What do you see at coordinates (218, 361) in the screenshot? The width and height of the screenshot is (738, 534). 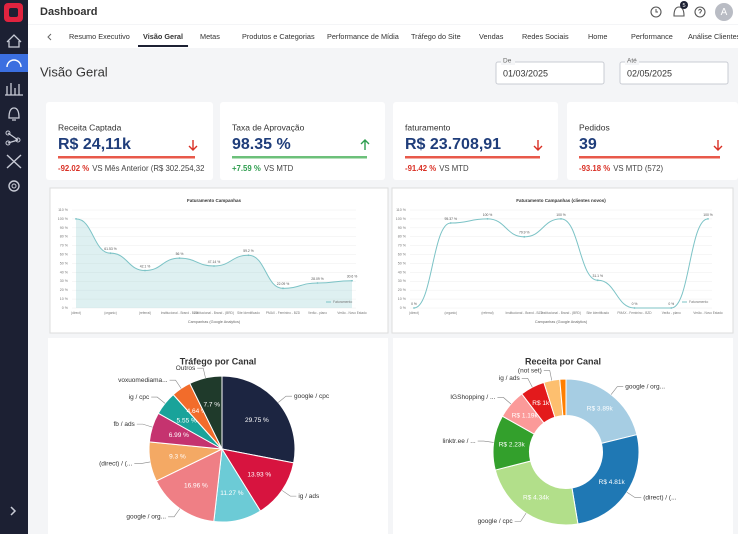 I see `pie-title: Tráfego por Canal` at bounding box center [218, 361].